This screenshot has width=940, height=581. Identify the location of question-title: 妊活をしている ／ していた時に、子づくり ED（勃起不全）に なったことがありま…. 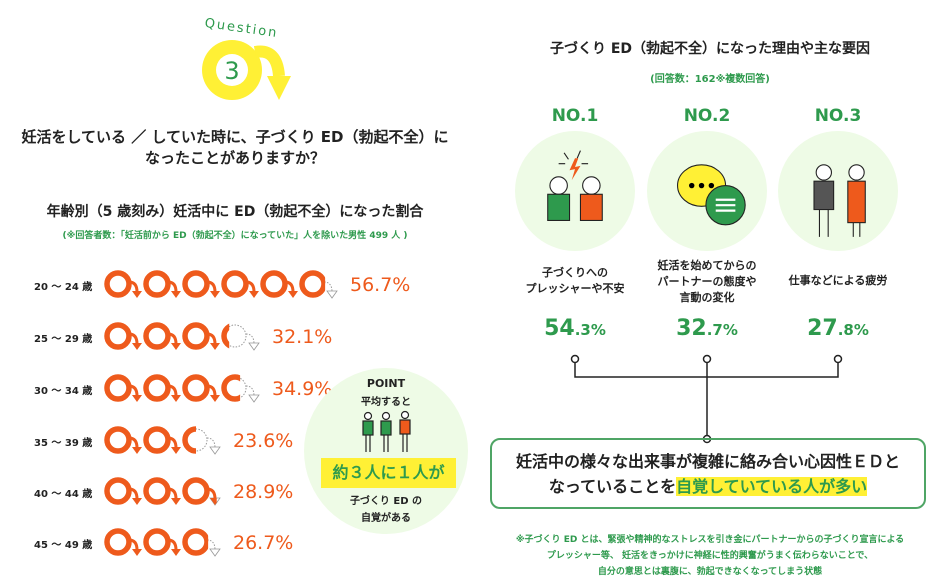
(235, 148).